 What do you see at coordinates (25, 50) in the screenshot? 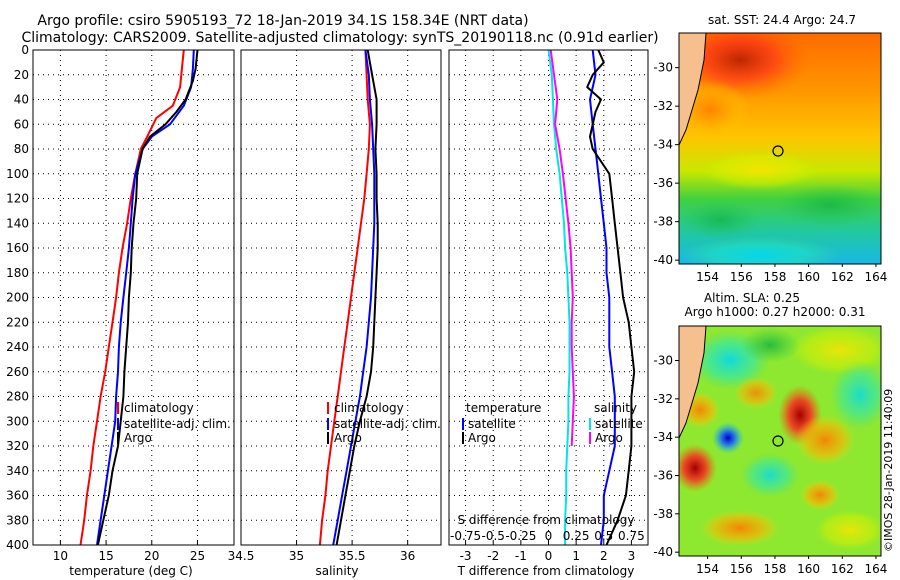
I see `depth-tick-label: 0` at bounding box center [25, 50].